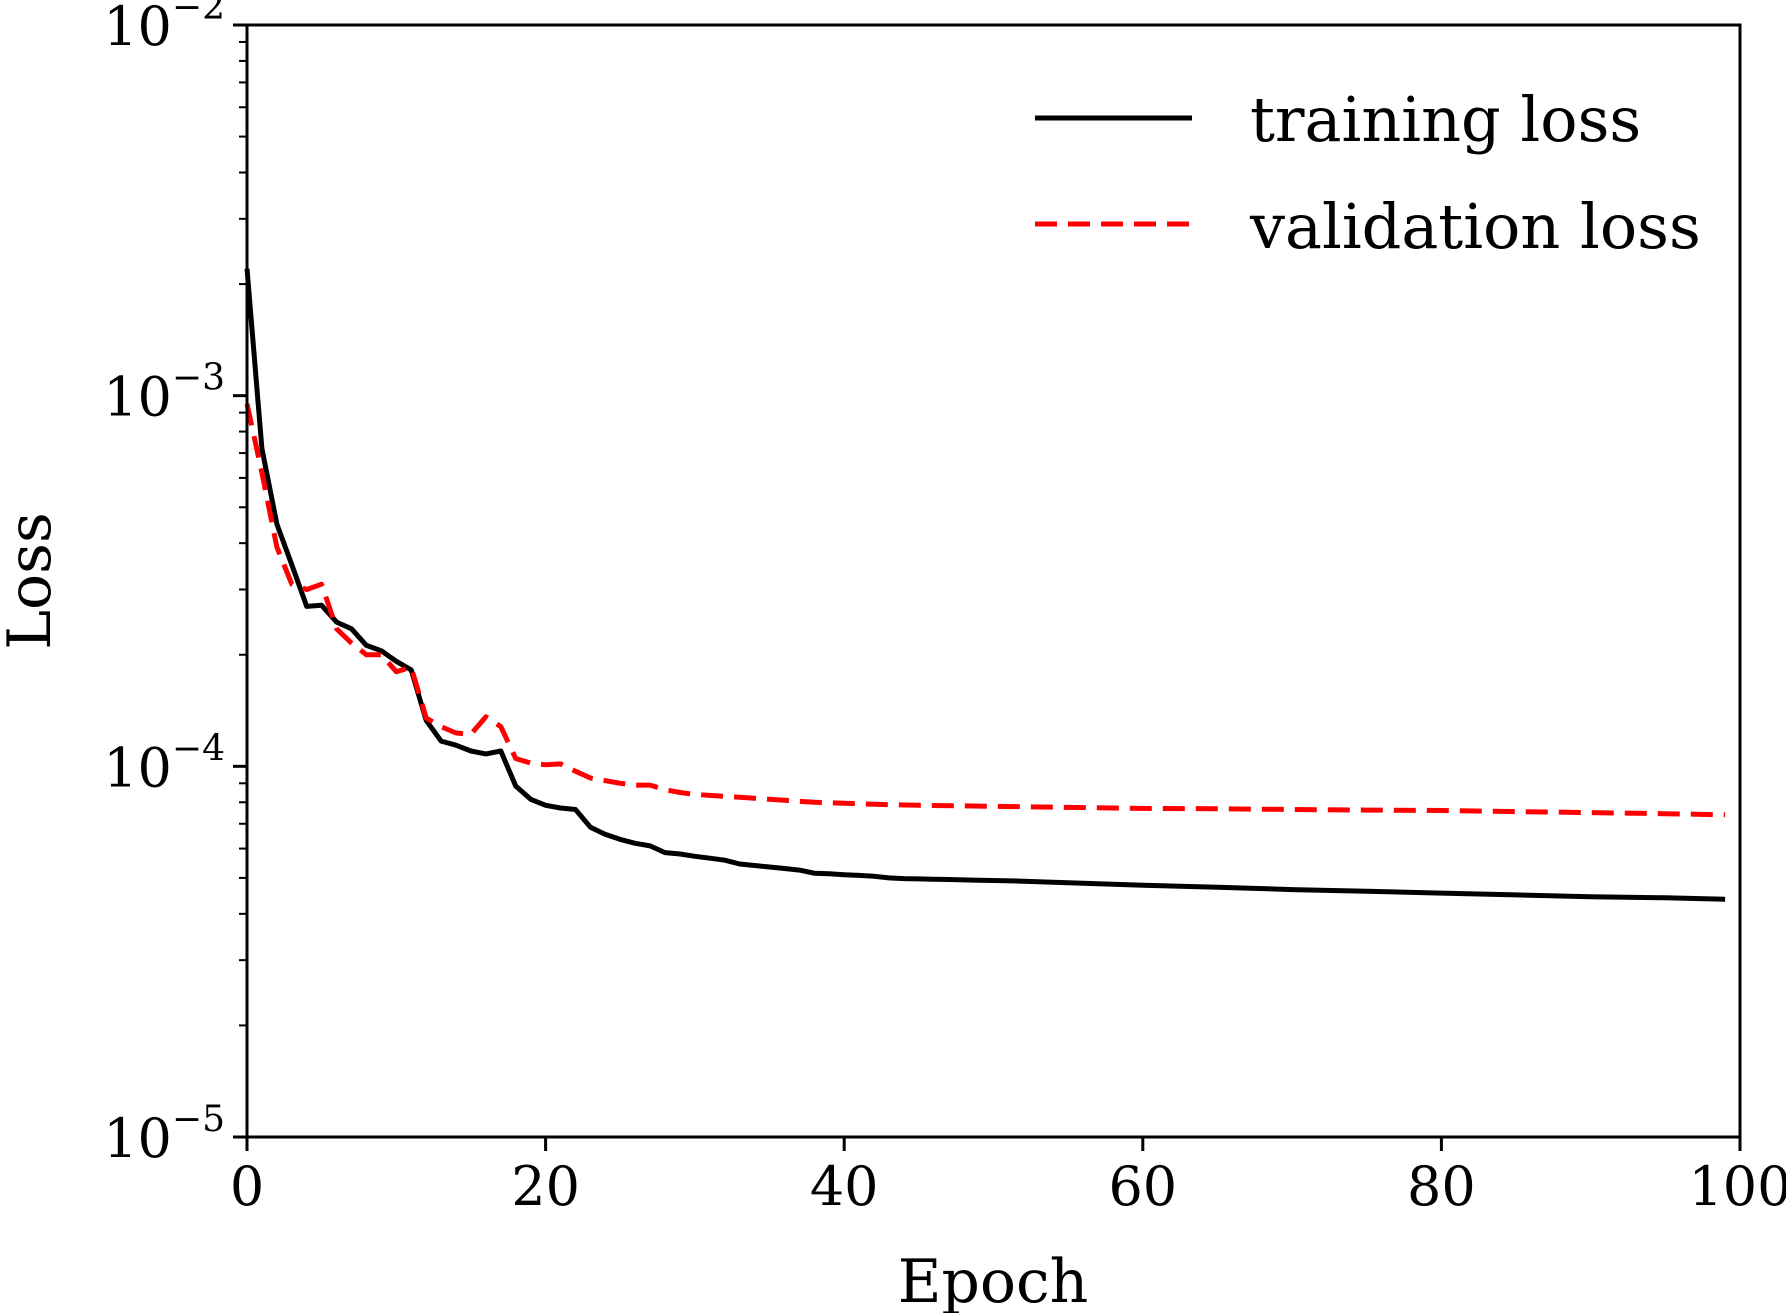 Image resolution: width=1786 pixels, height=1313 pixels. What do you see at coordinates (198, 378) in the screenshot?
I see `y-tick-exponent: −3` at bounding box center [198, 378].